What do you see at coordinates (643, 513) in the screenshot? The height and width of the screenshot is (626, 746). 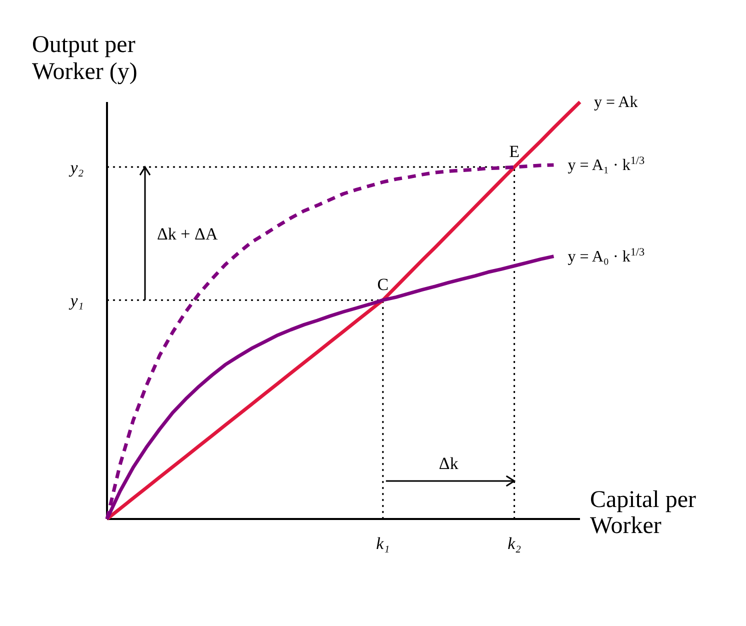 I see `x-axis-title: Capital per Worker` at bounding box center [643, 513].